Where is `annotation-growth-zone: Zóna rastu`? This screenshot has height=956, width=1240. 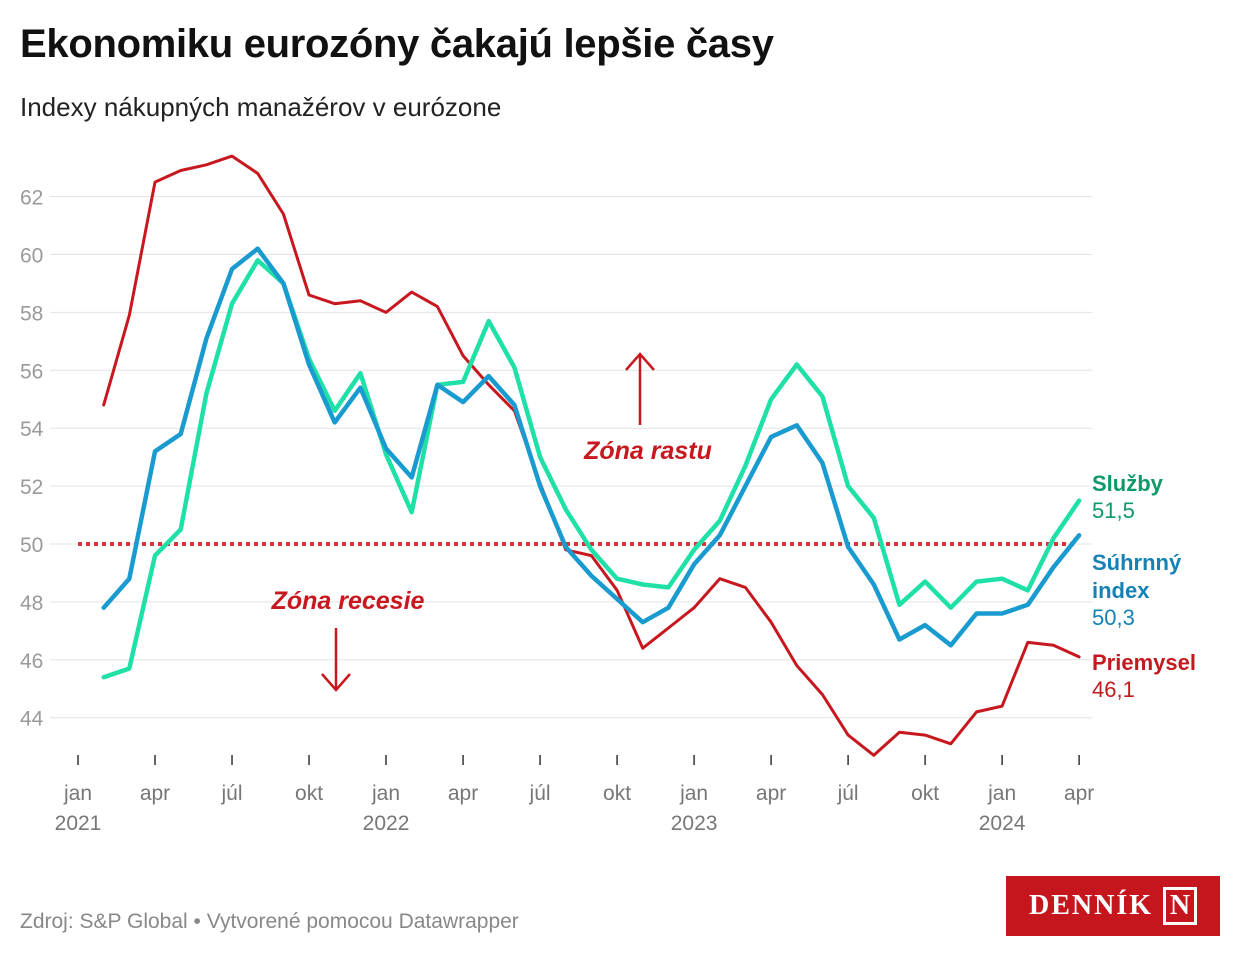
annotation-growth-zone: Zóna rastu is located at coordinates (647, 451).